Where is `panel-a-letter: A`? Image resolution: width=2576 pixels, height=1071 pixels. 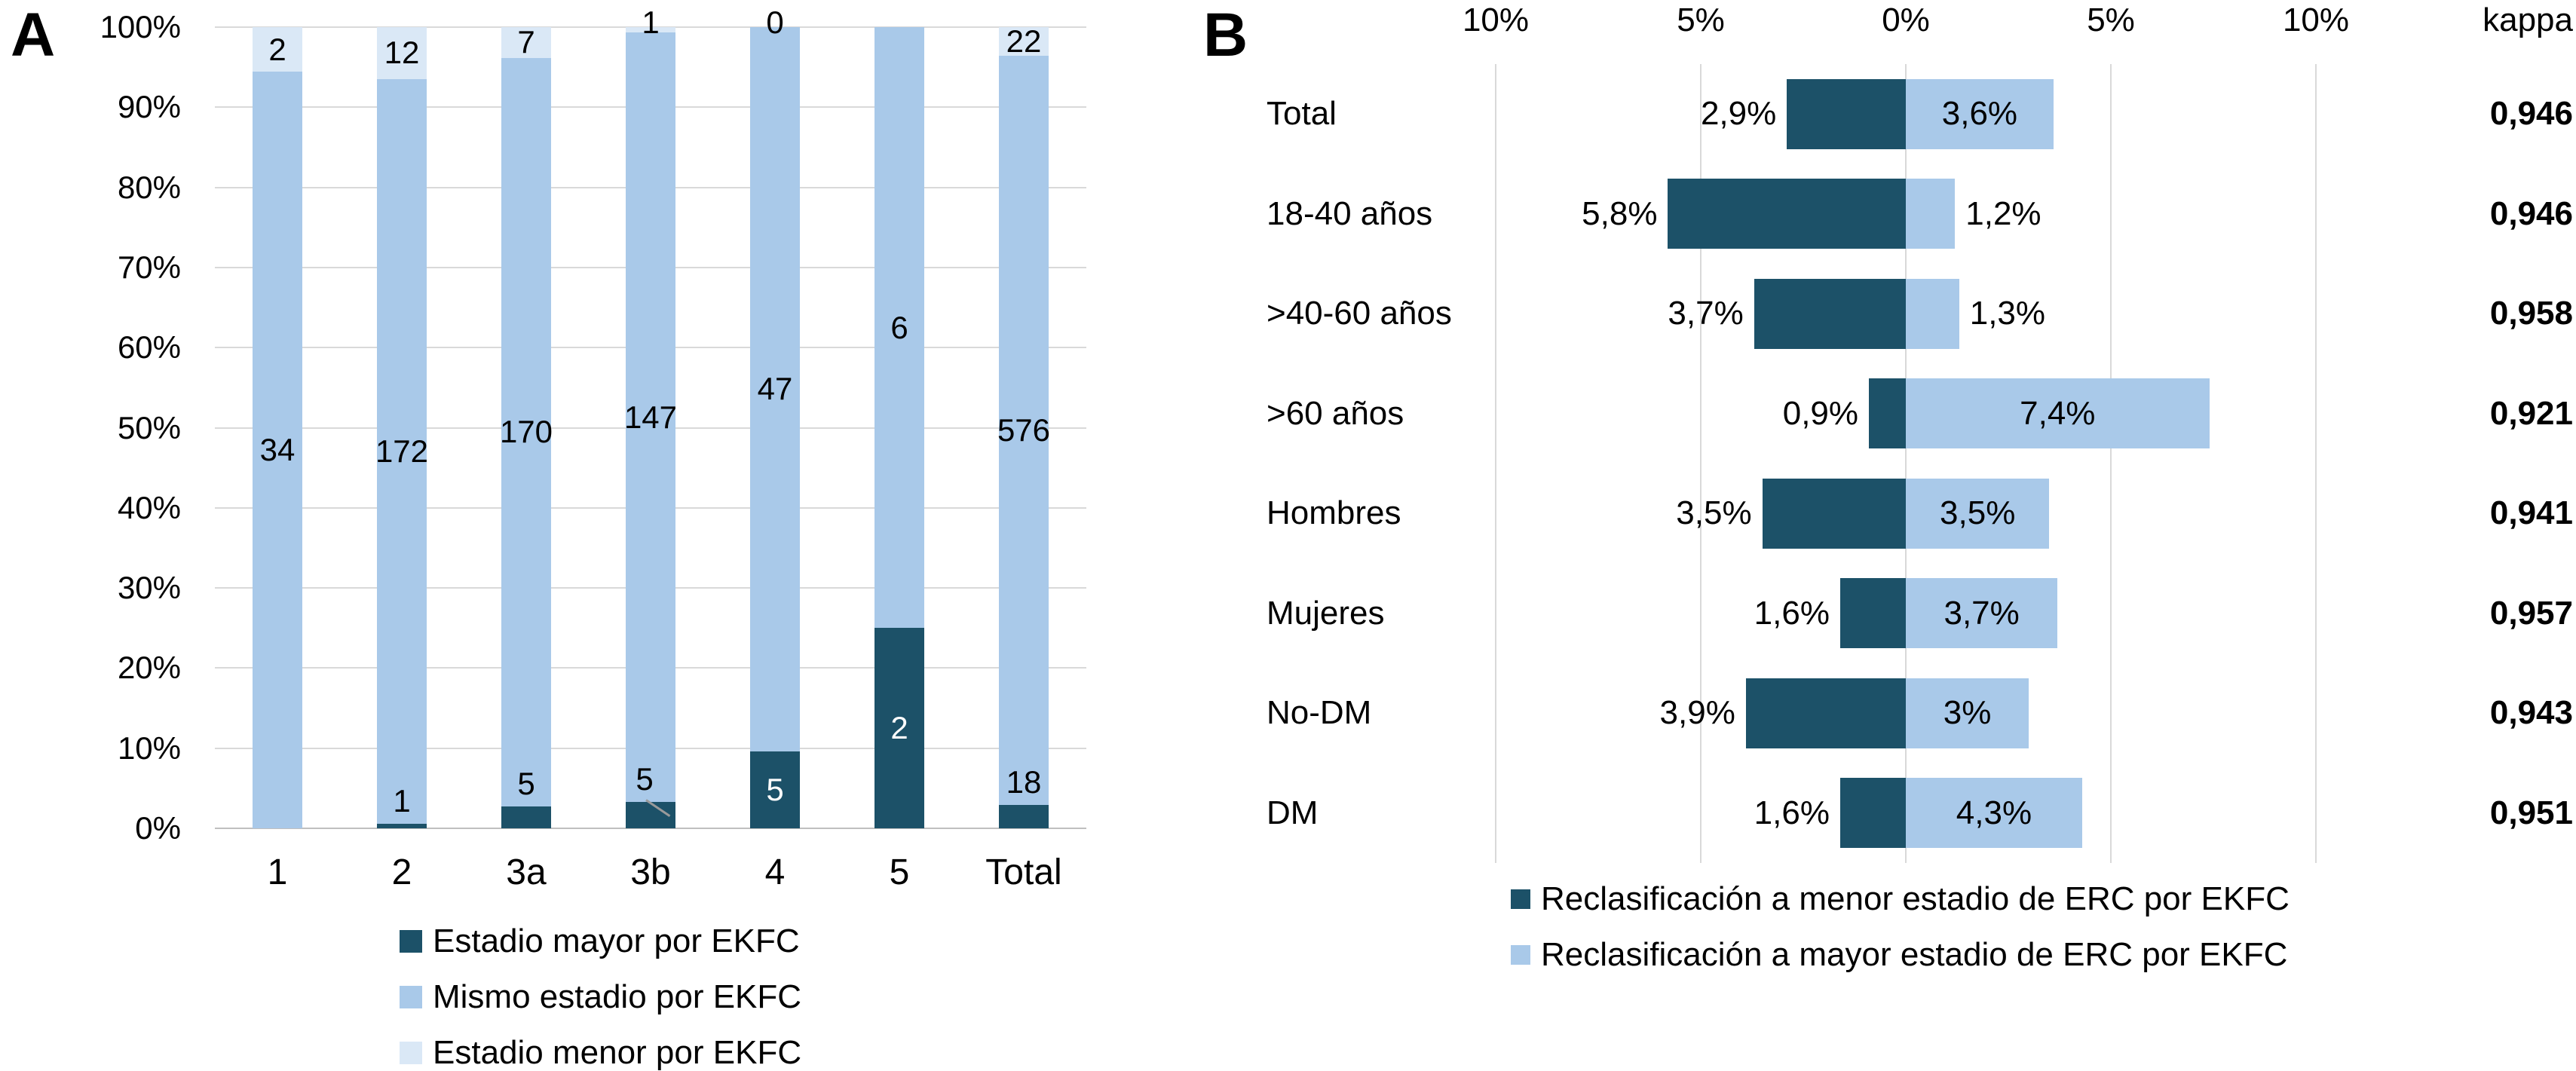
panel-a-letter: A is located at coordinates (33, 35).